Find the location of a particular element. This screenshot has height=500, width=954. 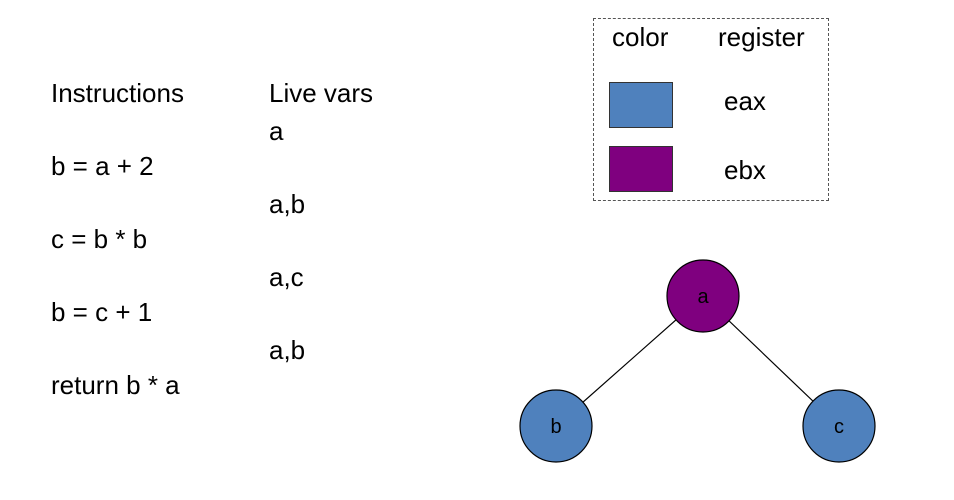

graph-node-c: c is located at coordinates (839, 426).